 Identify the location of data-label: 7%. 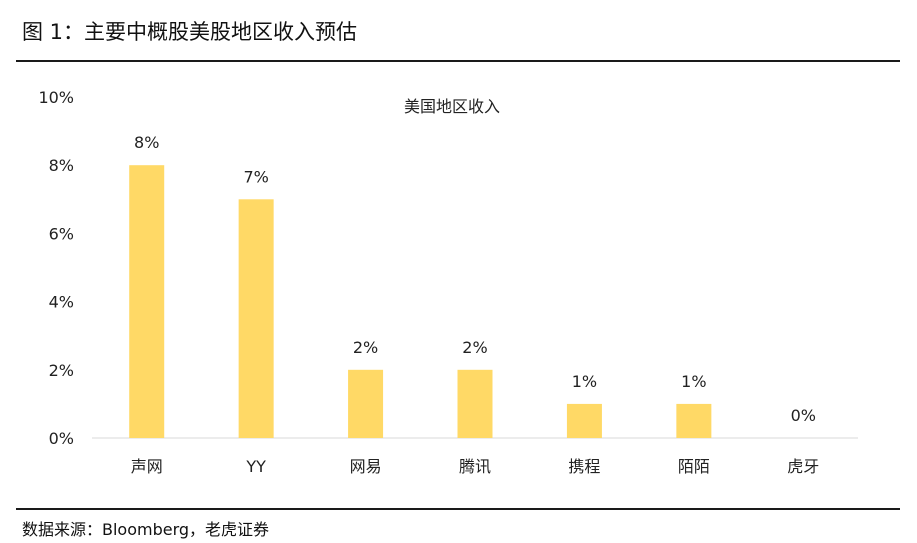
(255, 176).